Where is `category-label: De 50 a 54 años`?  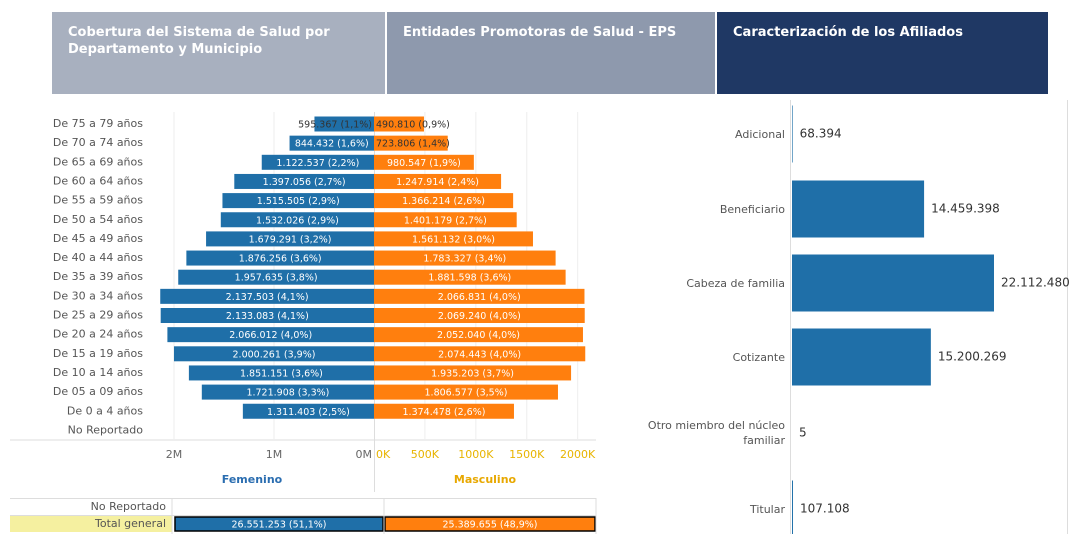 category-label: De 50 a 54 años is located at coordinates (98, 219).